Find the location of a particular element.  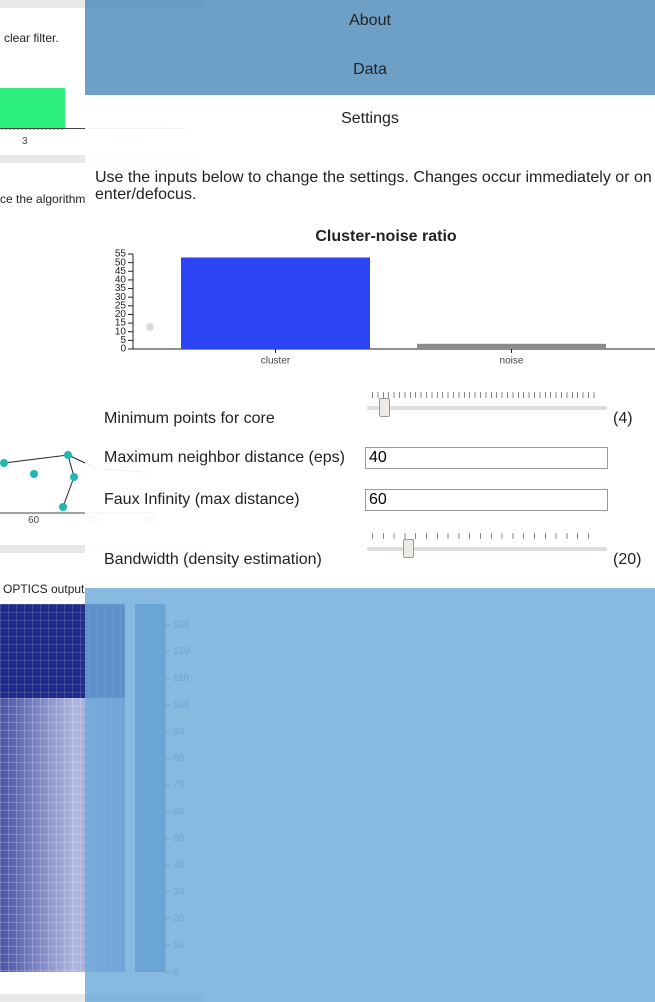

algorithm-text: ce the algorithm is located at coordinates (43, 199).